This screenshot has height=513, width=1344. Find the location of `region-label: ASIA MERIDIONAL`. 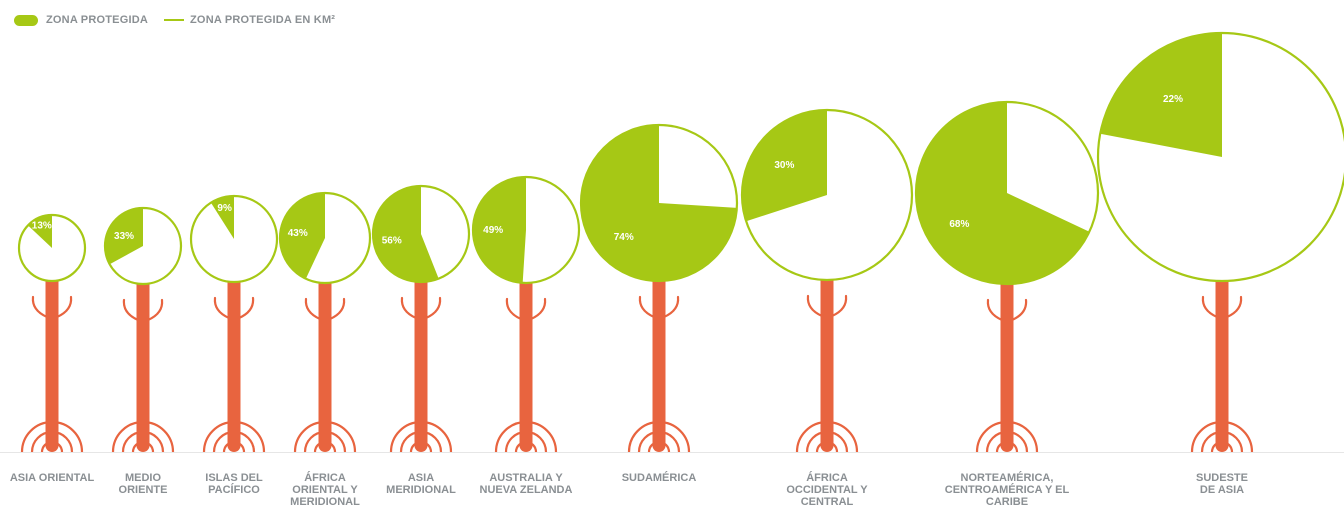

region-label: ASIA MERIDIONAL is located at coordinates (421, 484).